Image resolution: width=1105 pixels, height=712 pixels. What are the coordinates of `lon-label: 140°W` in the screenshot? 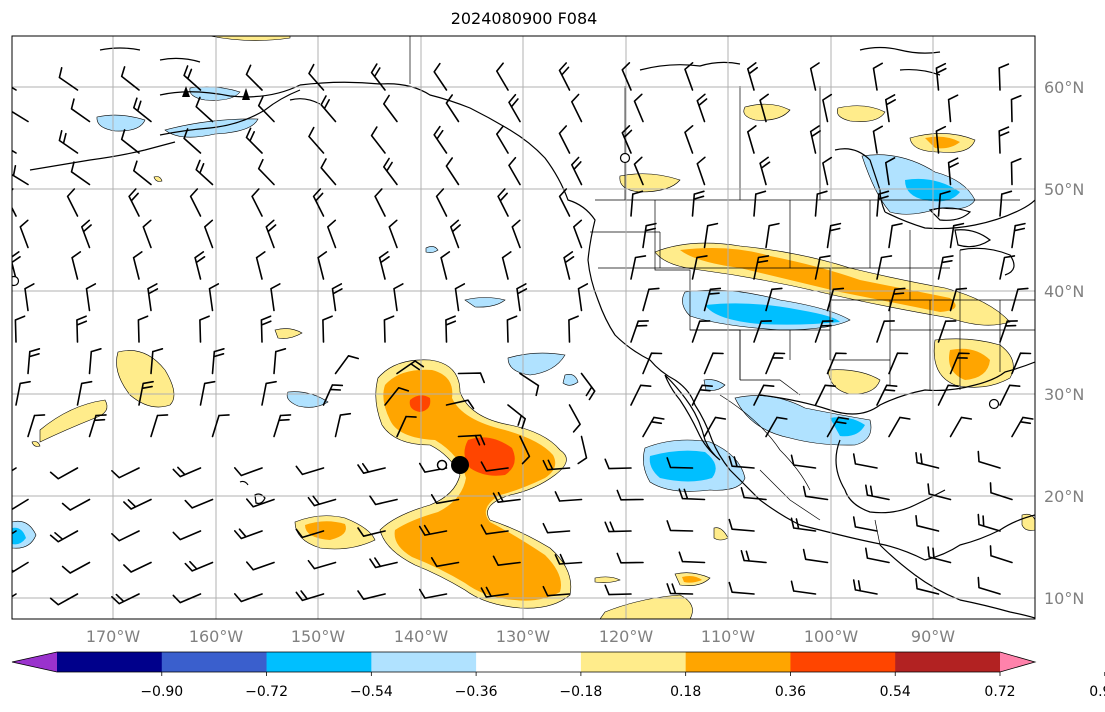 It's located at (421, 636).